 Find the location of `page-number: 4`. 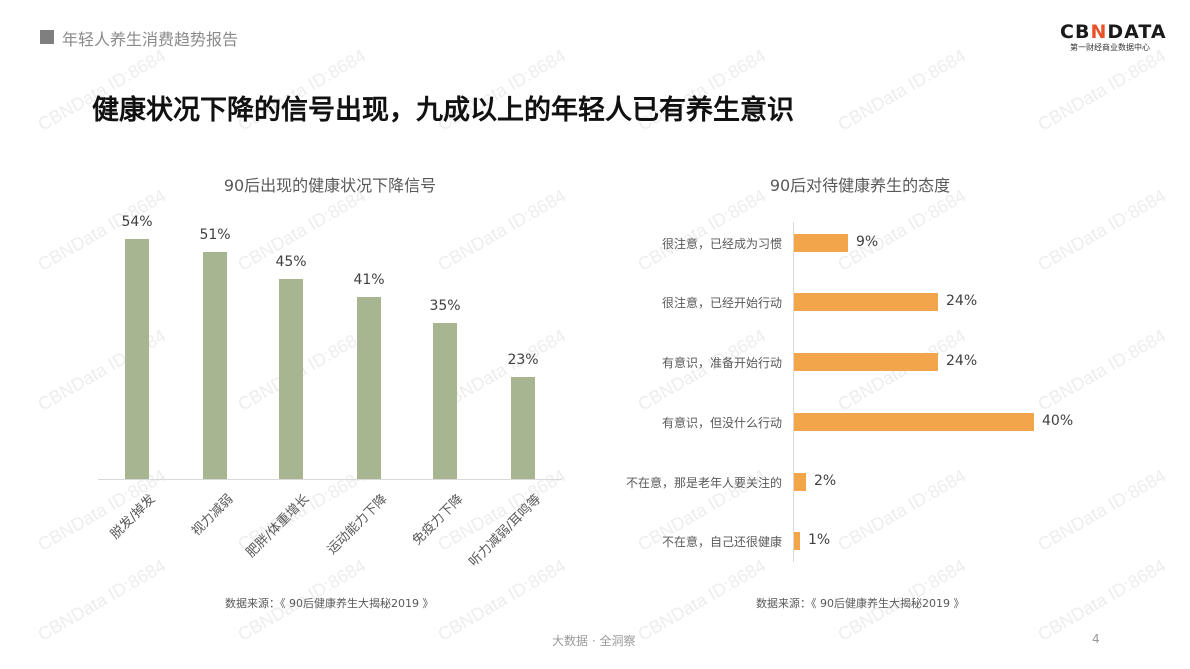

page-number: 4 is located at coordinates (1096, 639).